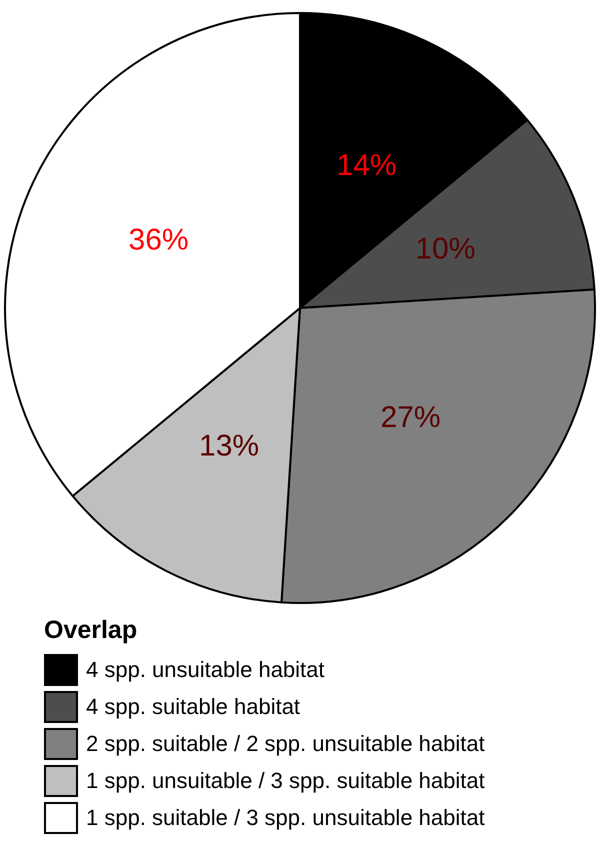 The width and height of the screenshot is (600, 844). Describe the element at coordinates (445, 249) in the screenshot. I see `data-label: 10%` at that location.